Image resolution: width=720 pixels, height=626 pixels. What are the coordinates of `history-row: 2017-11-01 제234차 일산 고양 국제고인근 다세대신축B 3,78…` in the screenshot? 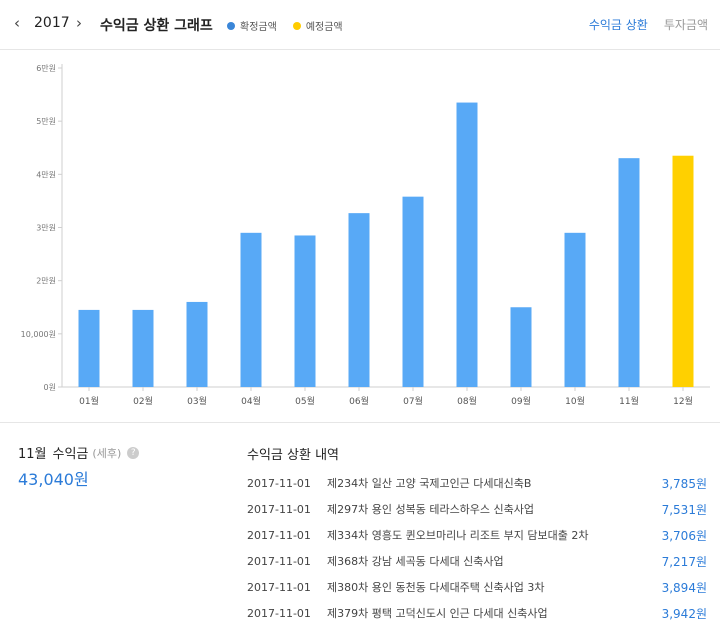 It's located at (477, 483).